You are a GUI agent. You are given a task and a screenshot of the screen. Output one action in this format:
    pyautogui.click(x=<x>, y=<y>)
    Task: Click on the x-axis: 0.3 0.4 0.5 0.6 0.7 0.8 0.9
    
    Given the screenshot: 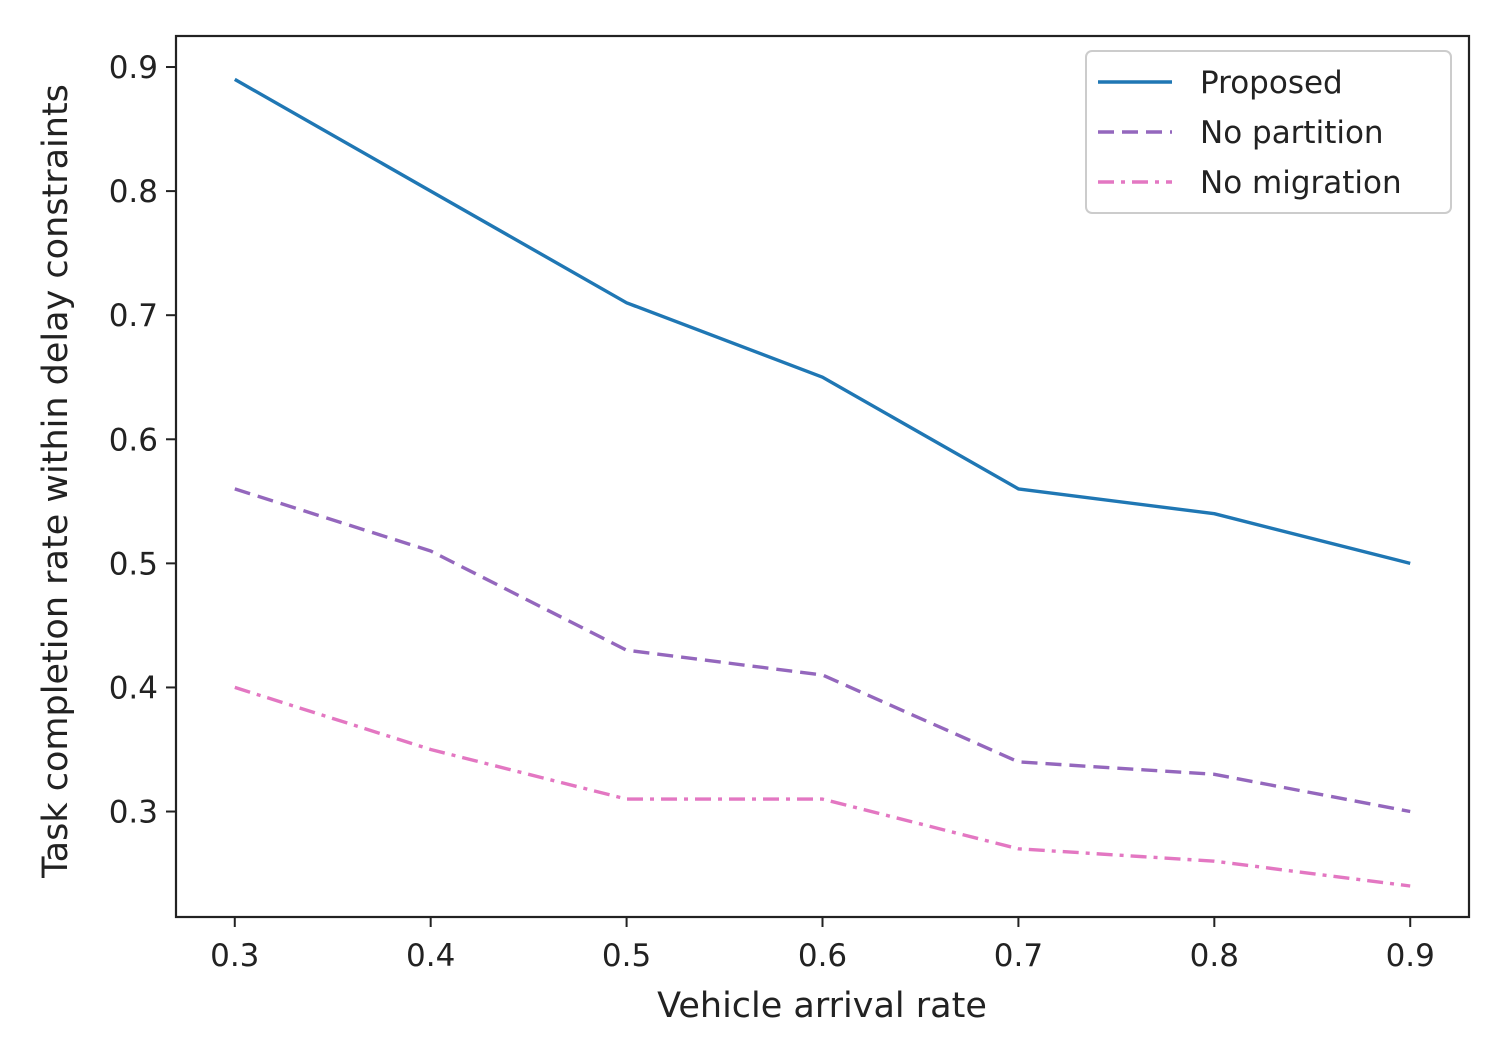 What is the action you would take?
    pyautogui.click(x=822, y=945)
    